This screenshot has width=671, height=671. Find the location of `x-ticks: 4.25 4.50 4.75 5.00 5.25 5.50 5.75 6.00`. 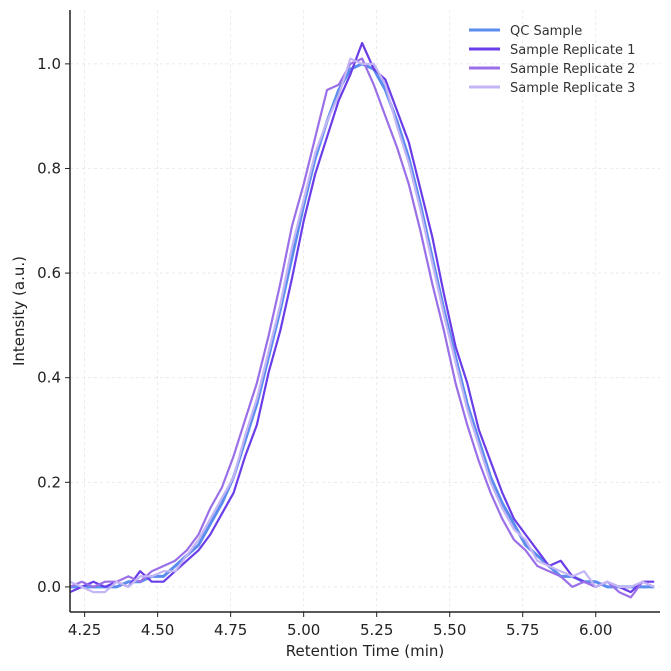

x-ticks: 4.25 4.50 4.75 5.00 5.25 5.50 5.75 6.00 is located at coordinates (340, 625).